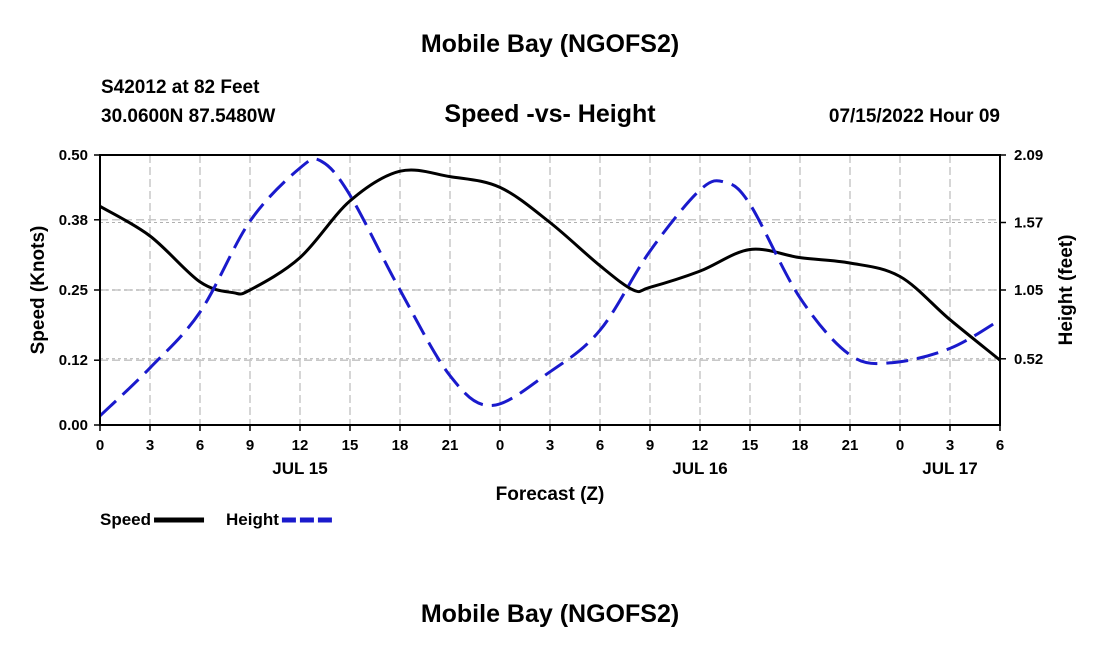 The width and height of the screenshot is (1100, 650). What do you see at coordinates (914, 116) in the screenshot?
I see `forecast-datetime: 07/15/2022 Hour 09` at bounding box center [914, 116].